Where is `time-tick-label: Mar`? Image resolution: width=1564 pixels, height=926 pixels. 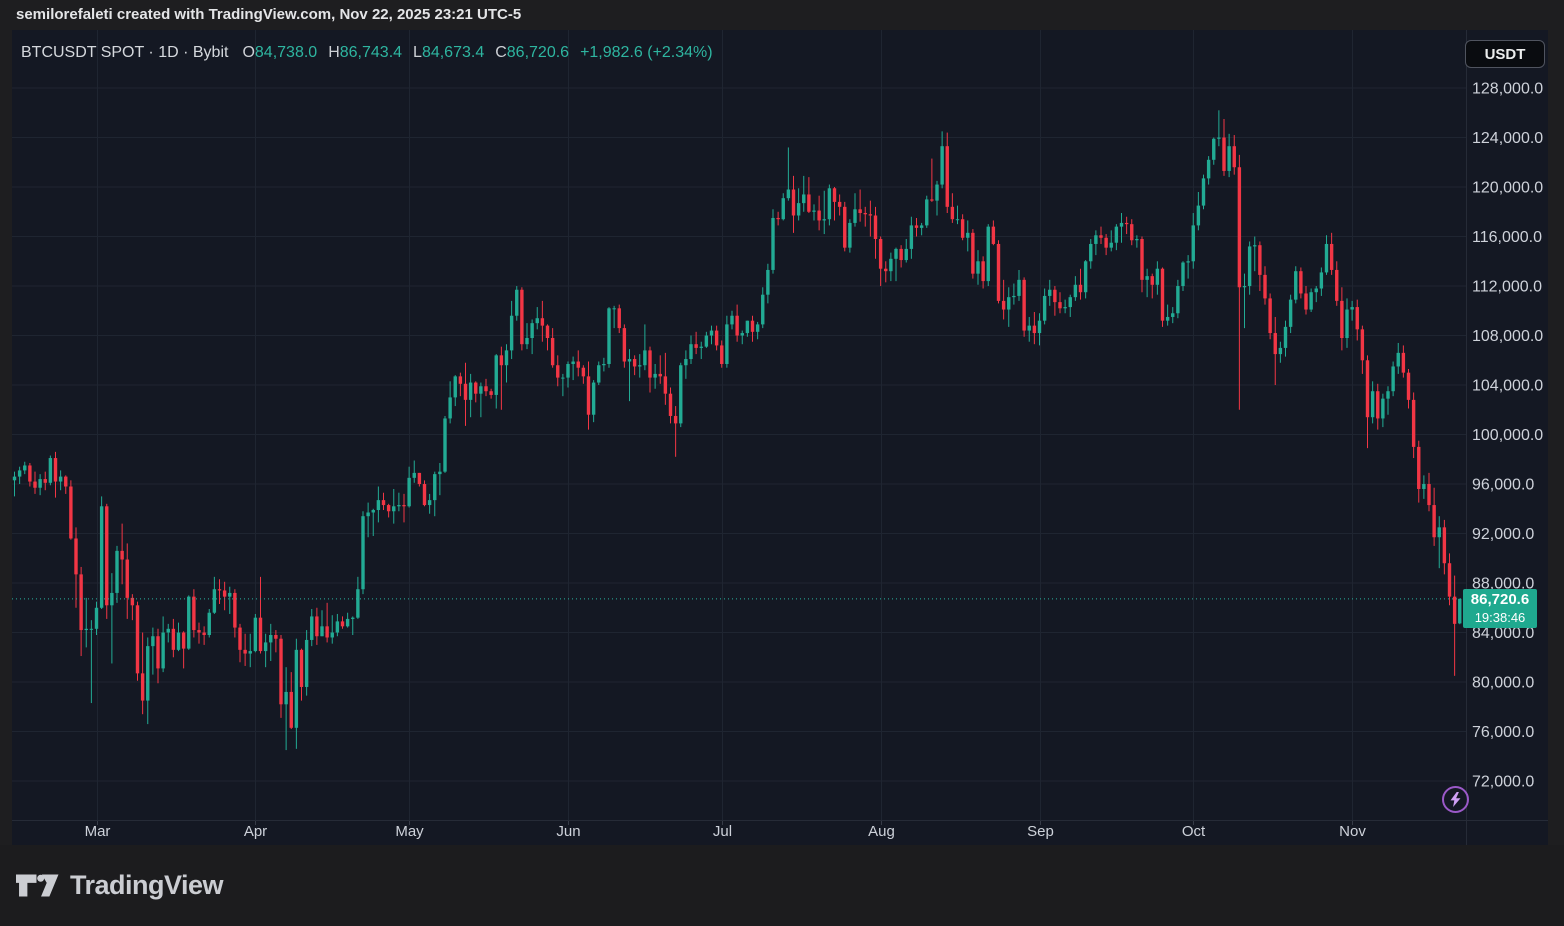
time-tick-label: Mar is located at coordinates (98, 831).